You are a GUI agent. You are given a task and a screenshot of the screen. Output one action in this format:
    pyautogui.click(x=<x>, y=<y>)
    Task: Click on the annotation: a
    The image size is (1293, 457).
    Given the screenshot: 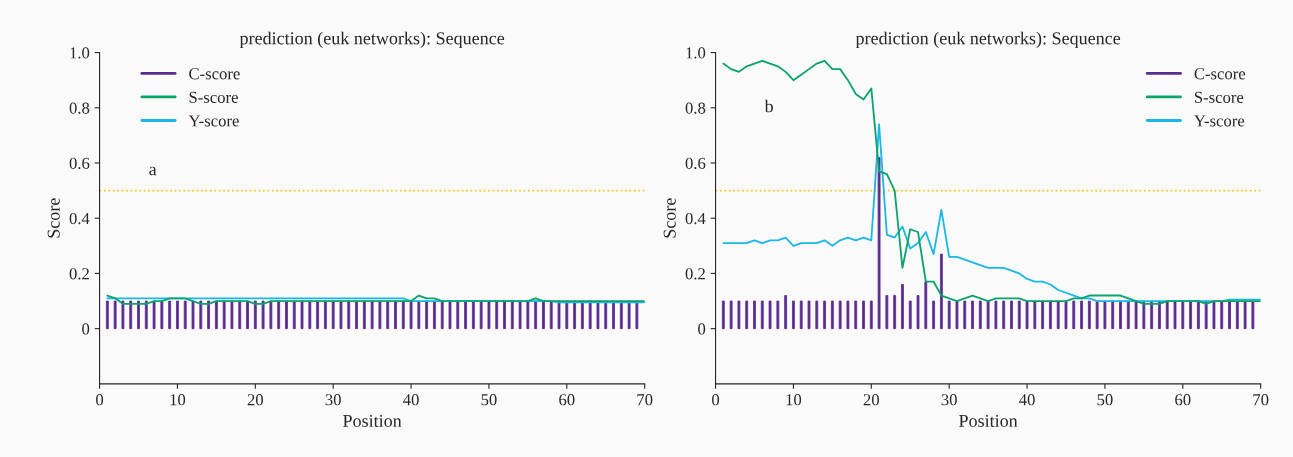 What is the action you would take?
    pyautogui.click(x=153, y=171)
    